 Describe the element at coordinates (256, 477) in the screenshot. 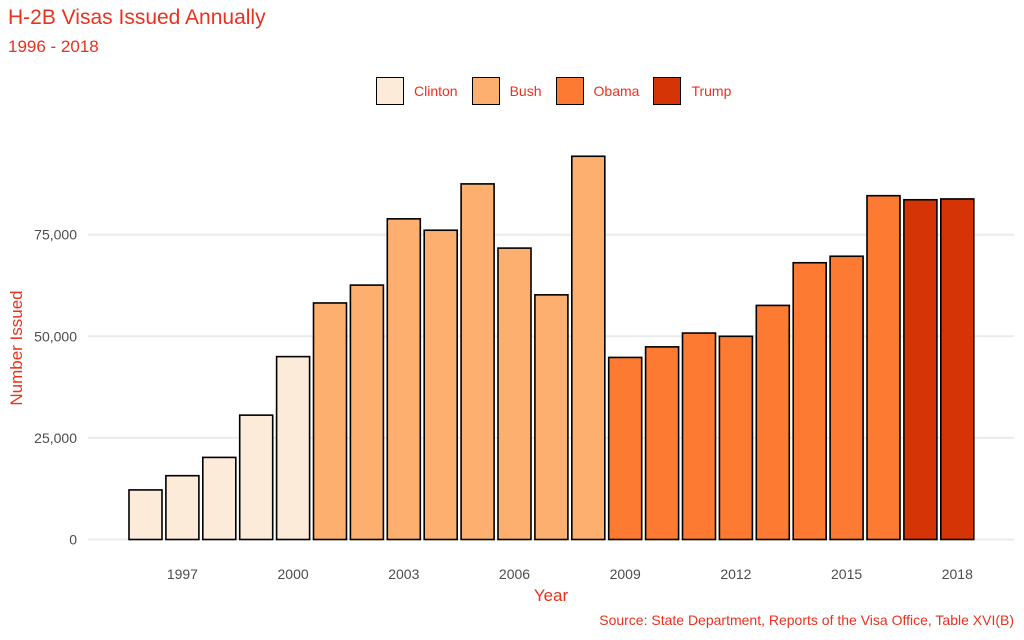

I see `bar-1999` at that location.